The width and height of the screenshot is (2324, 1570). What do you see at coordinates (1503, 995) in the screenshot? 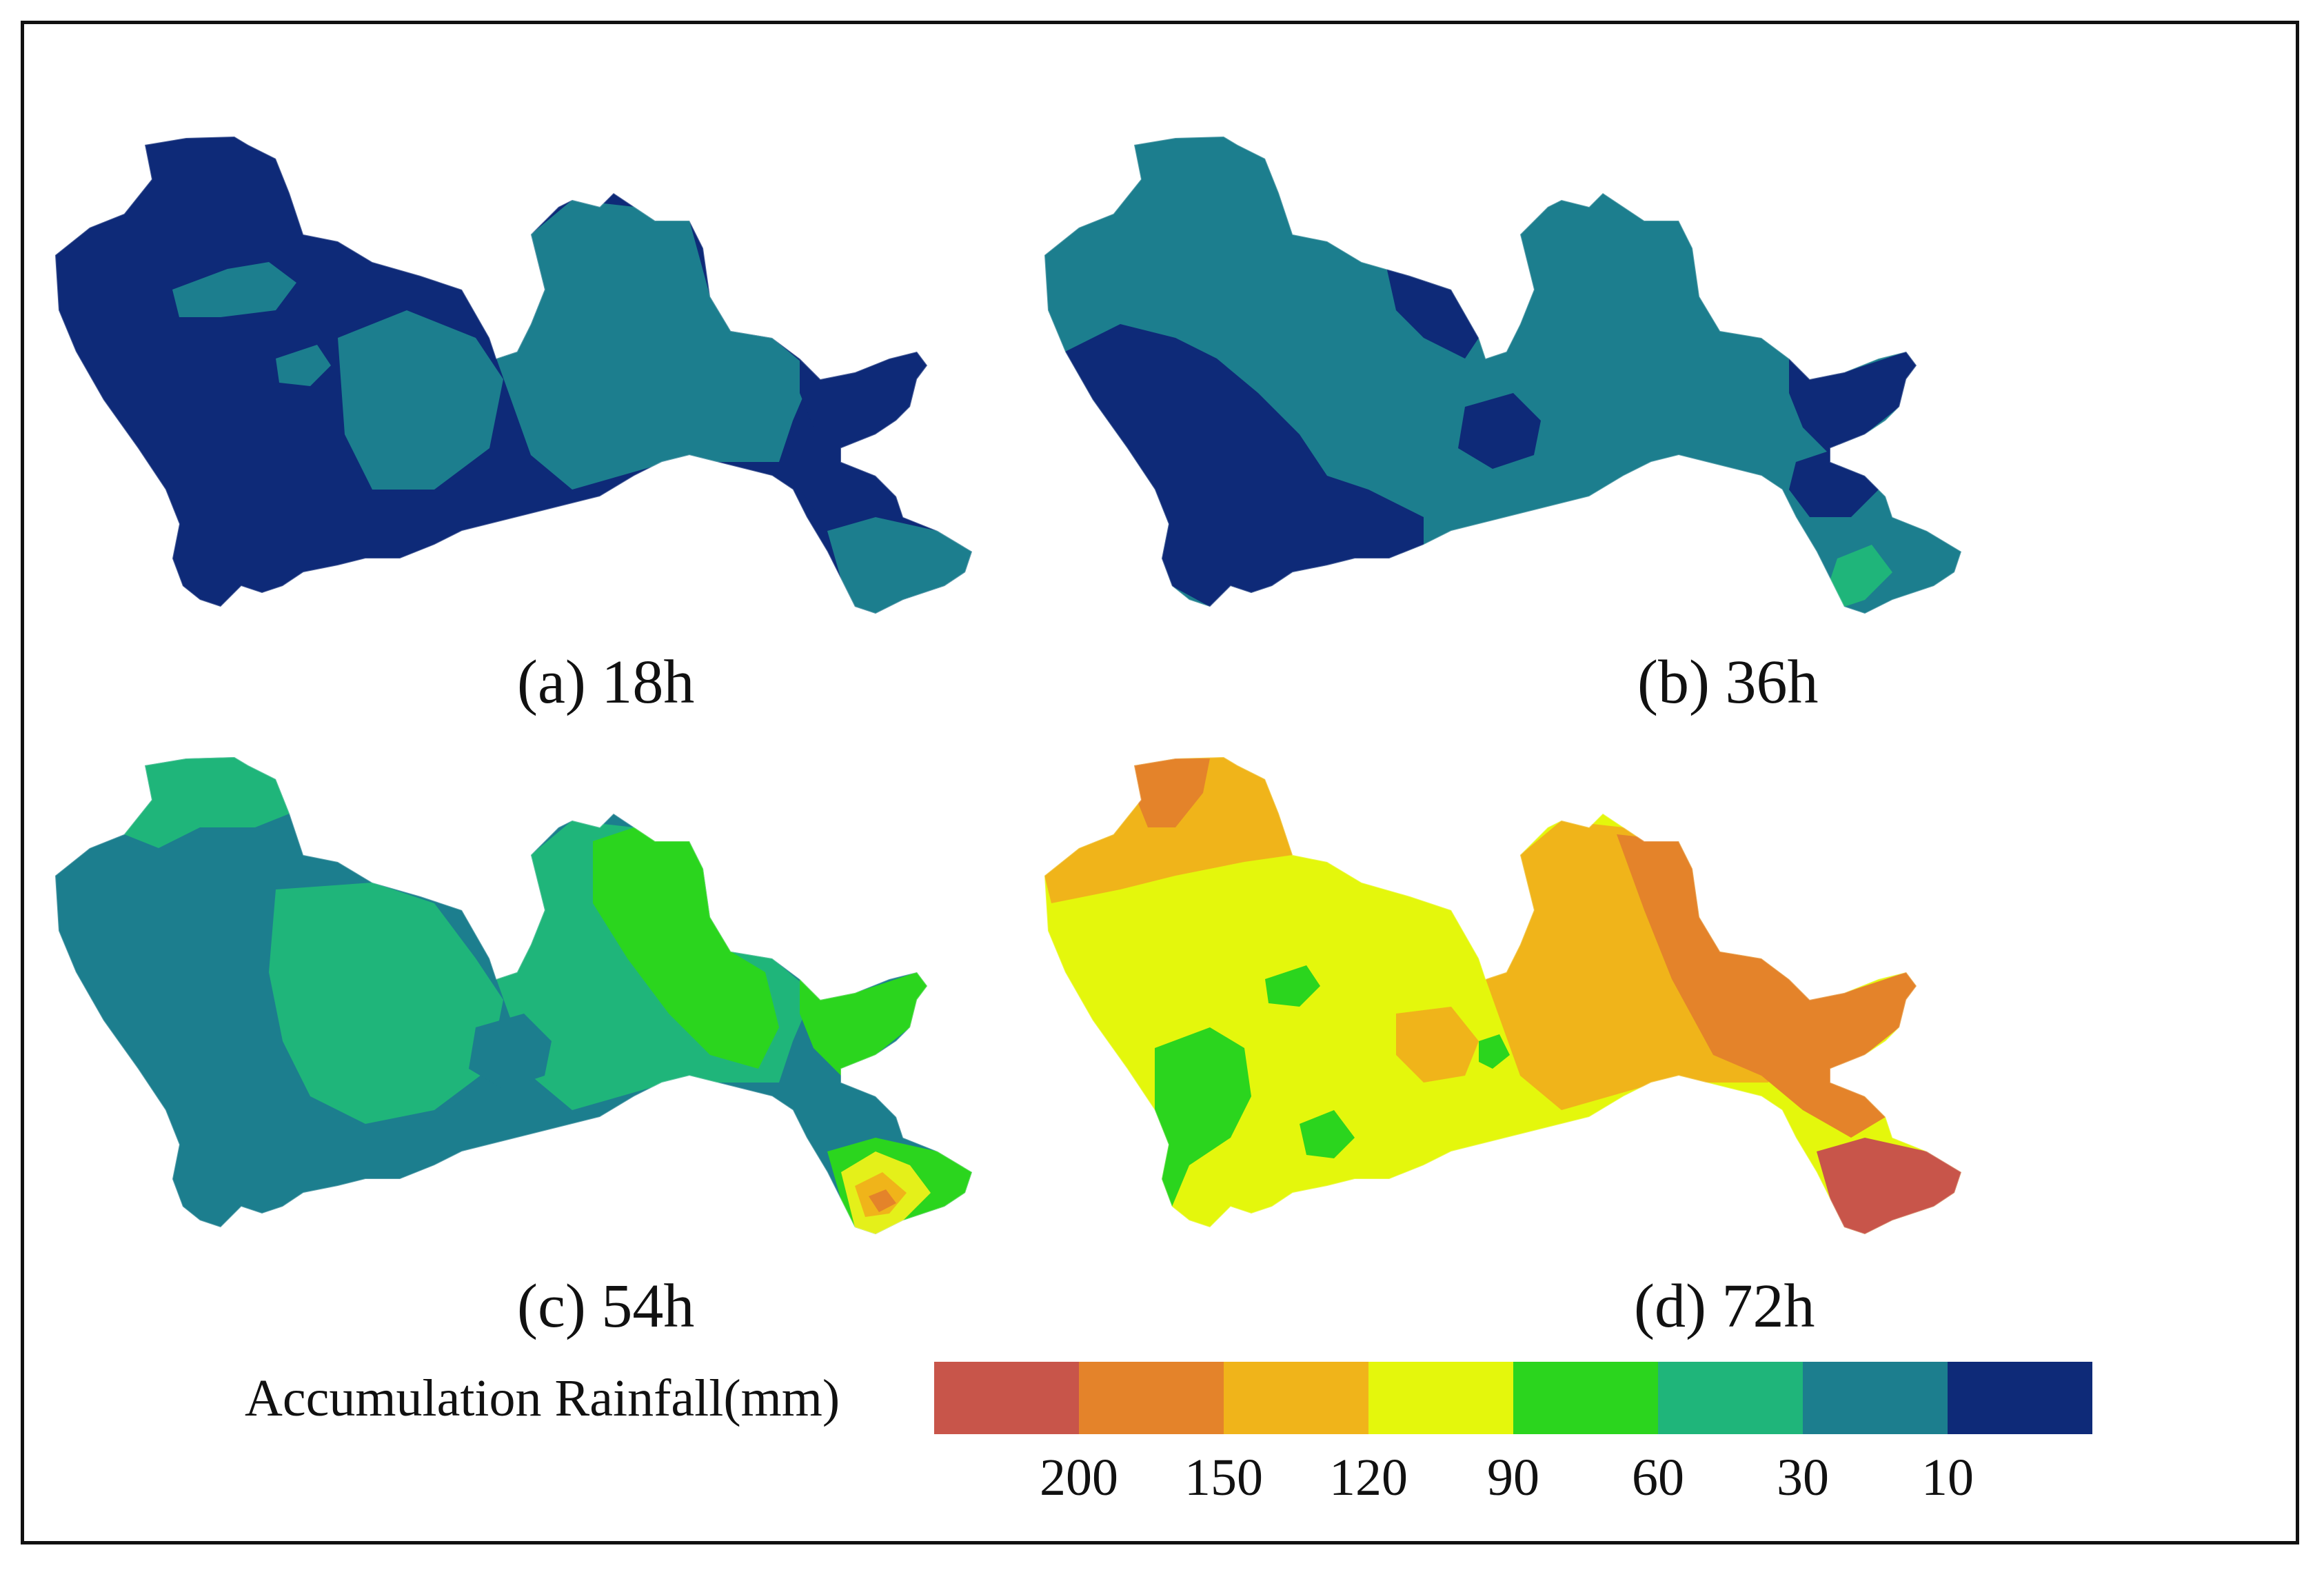
I see `panel-d-map` at bounding box center [1503, 995].